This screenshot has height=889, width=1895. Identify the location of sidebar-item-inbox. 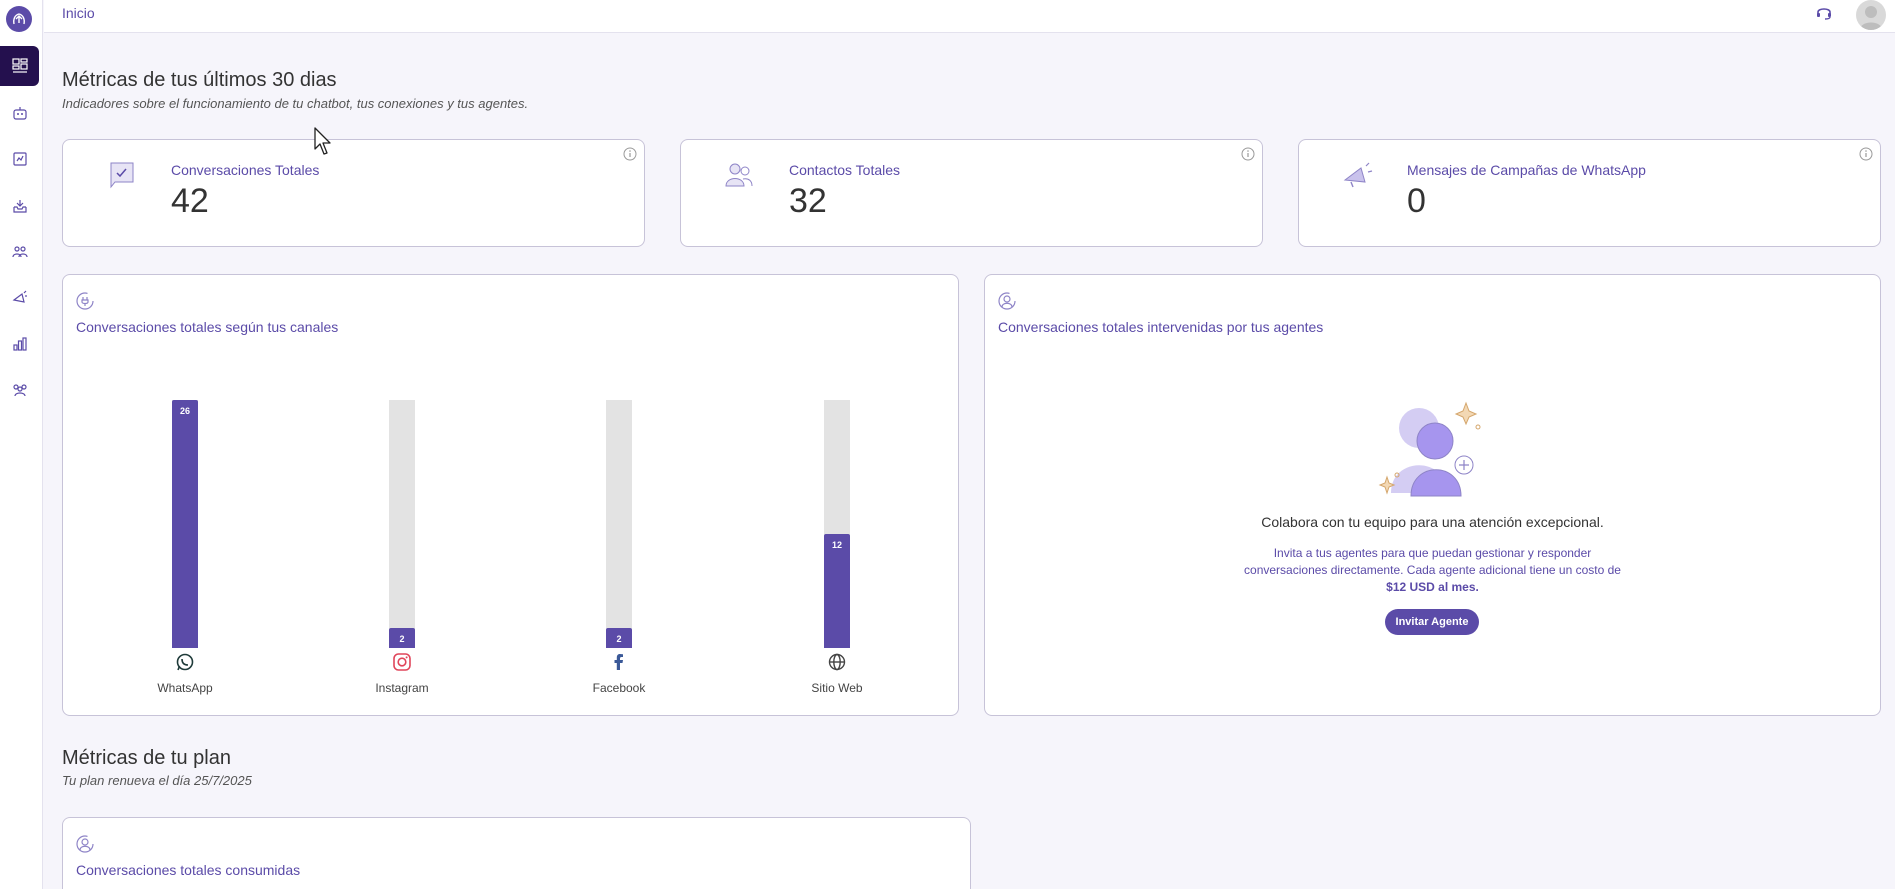
(19, 206).